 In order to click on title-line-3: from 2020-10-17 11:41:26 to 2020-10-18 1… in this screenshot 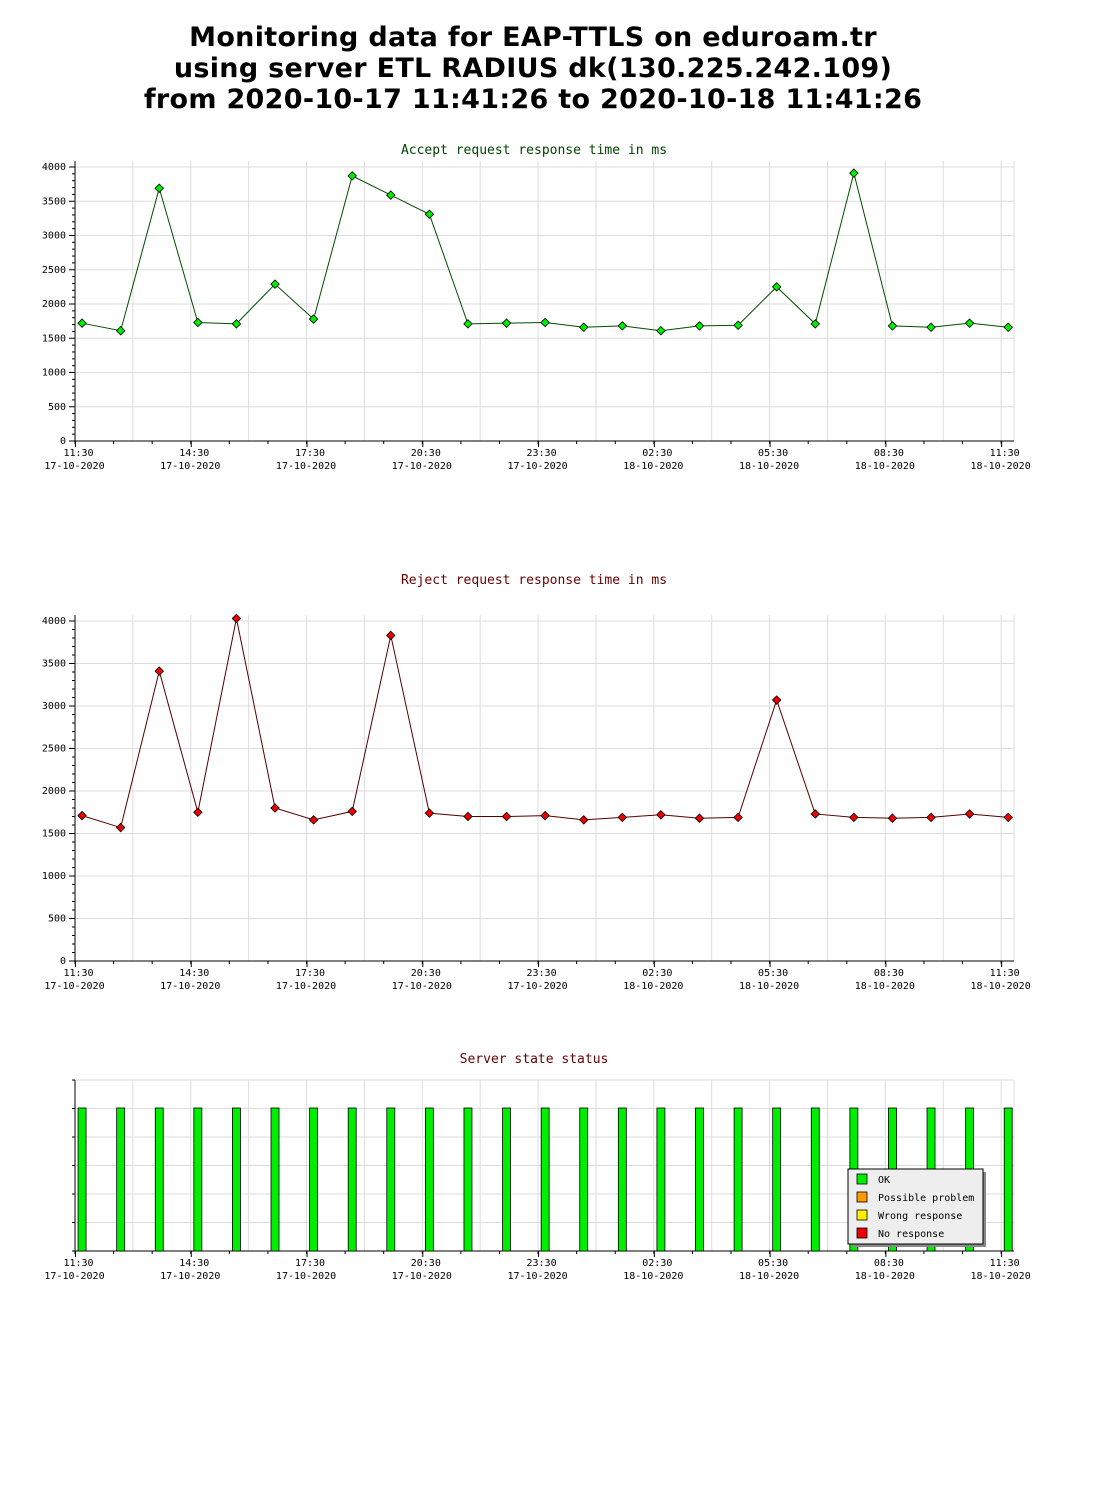, I will do `click(533, 99)`.